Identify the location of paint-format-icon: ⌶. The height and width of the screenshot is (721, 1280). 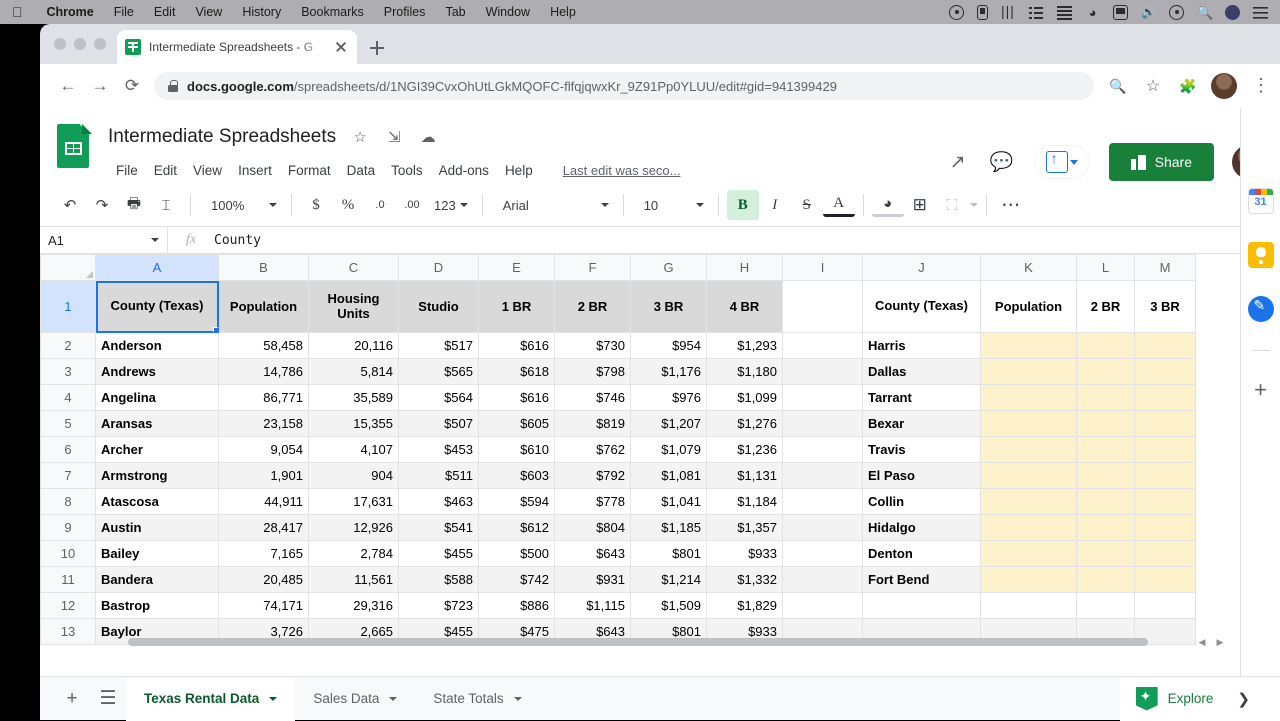
(166, 205).